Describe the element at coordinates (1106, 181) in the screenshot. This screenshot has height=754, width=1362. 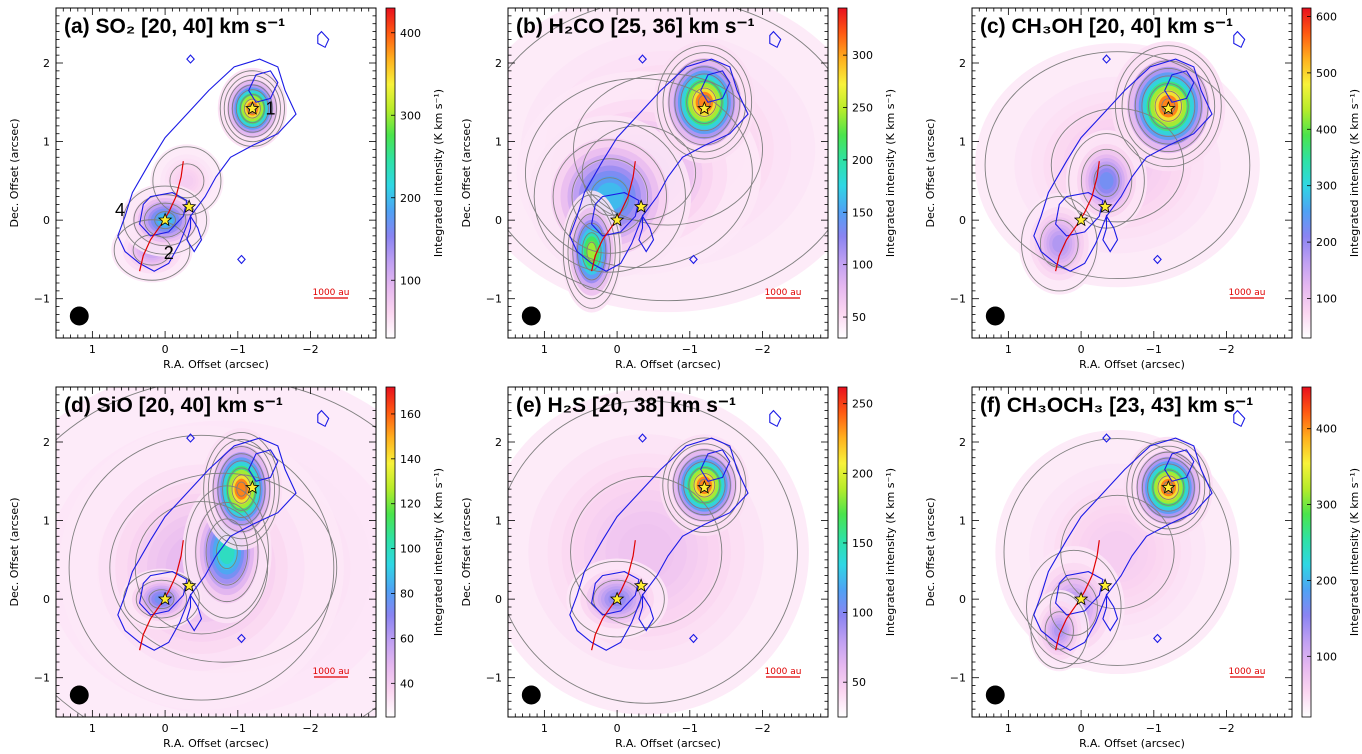
I see `intensity-blob` at that location.